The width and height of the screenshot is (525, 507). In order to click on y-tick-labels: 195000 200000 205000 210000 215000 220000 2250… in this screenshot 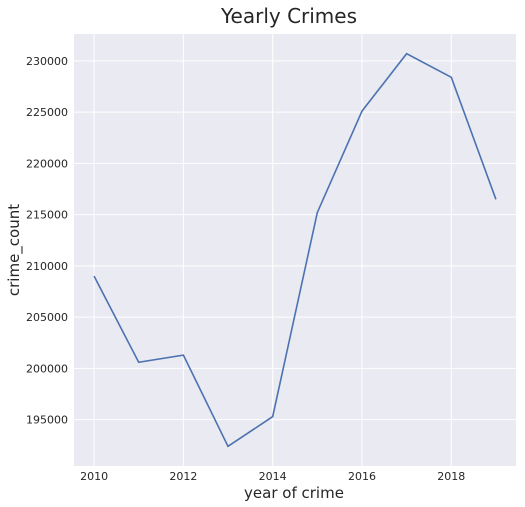, I will do `click(47, 241)`.